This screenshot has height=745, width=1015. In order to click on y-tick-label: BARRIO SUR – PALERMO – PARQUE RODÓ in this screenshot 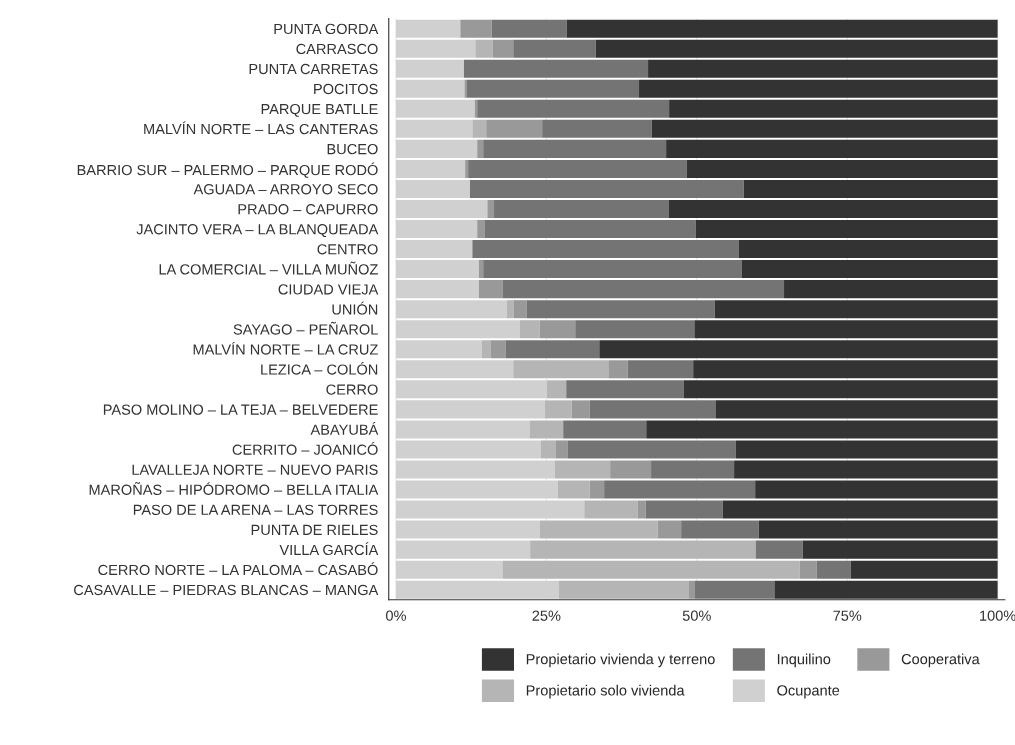, I will do `click(227, 170)`.